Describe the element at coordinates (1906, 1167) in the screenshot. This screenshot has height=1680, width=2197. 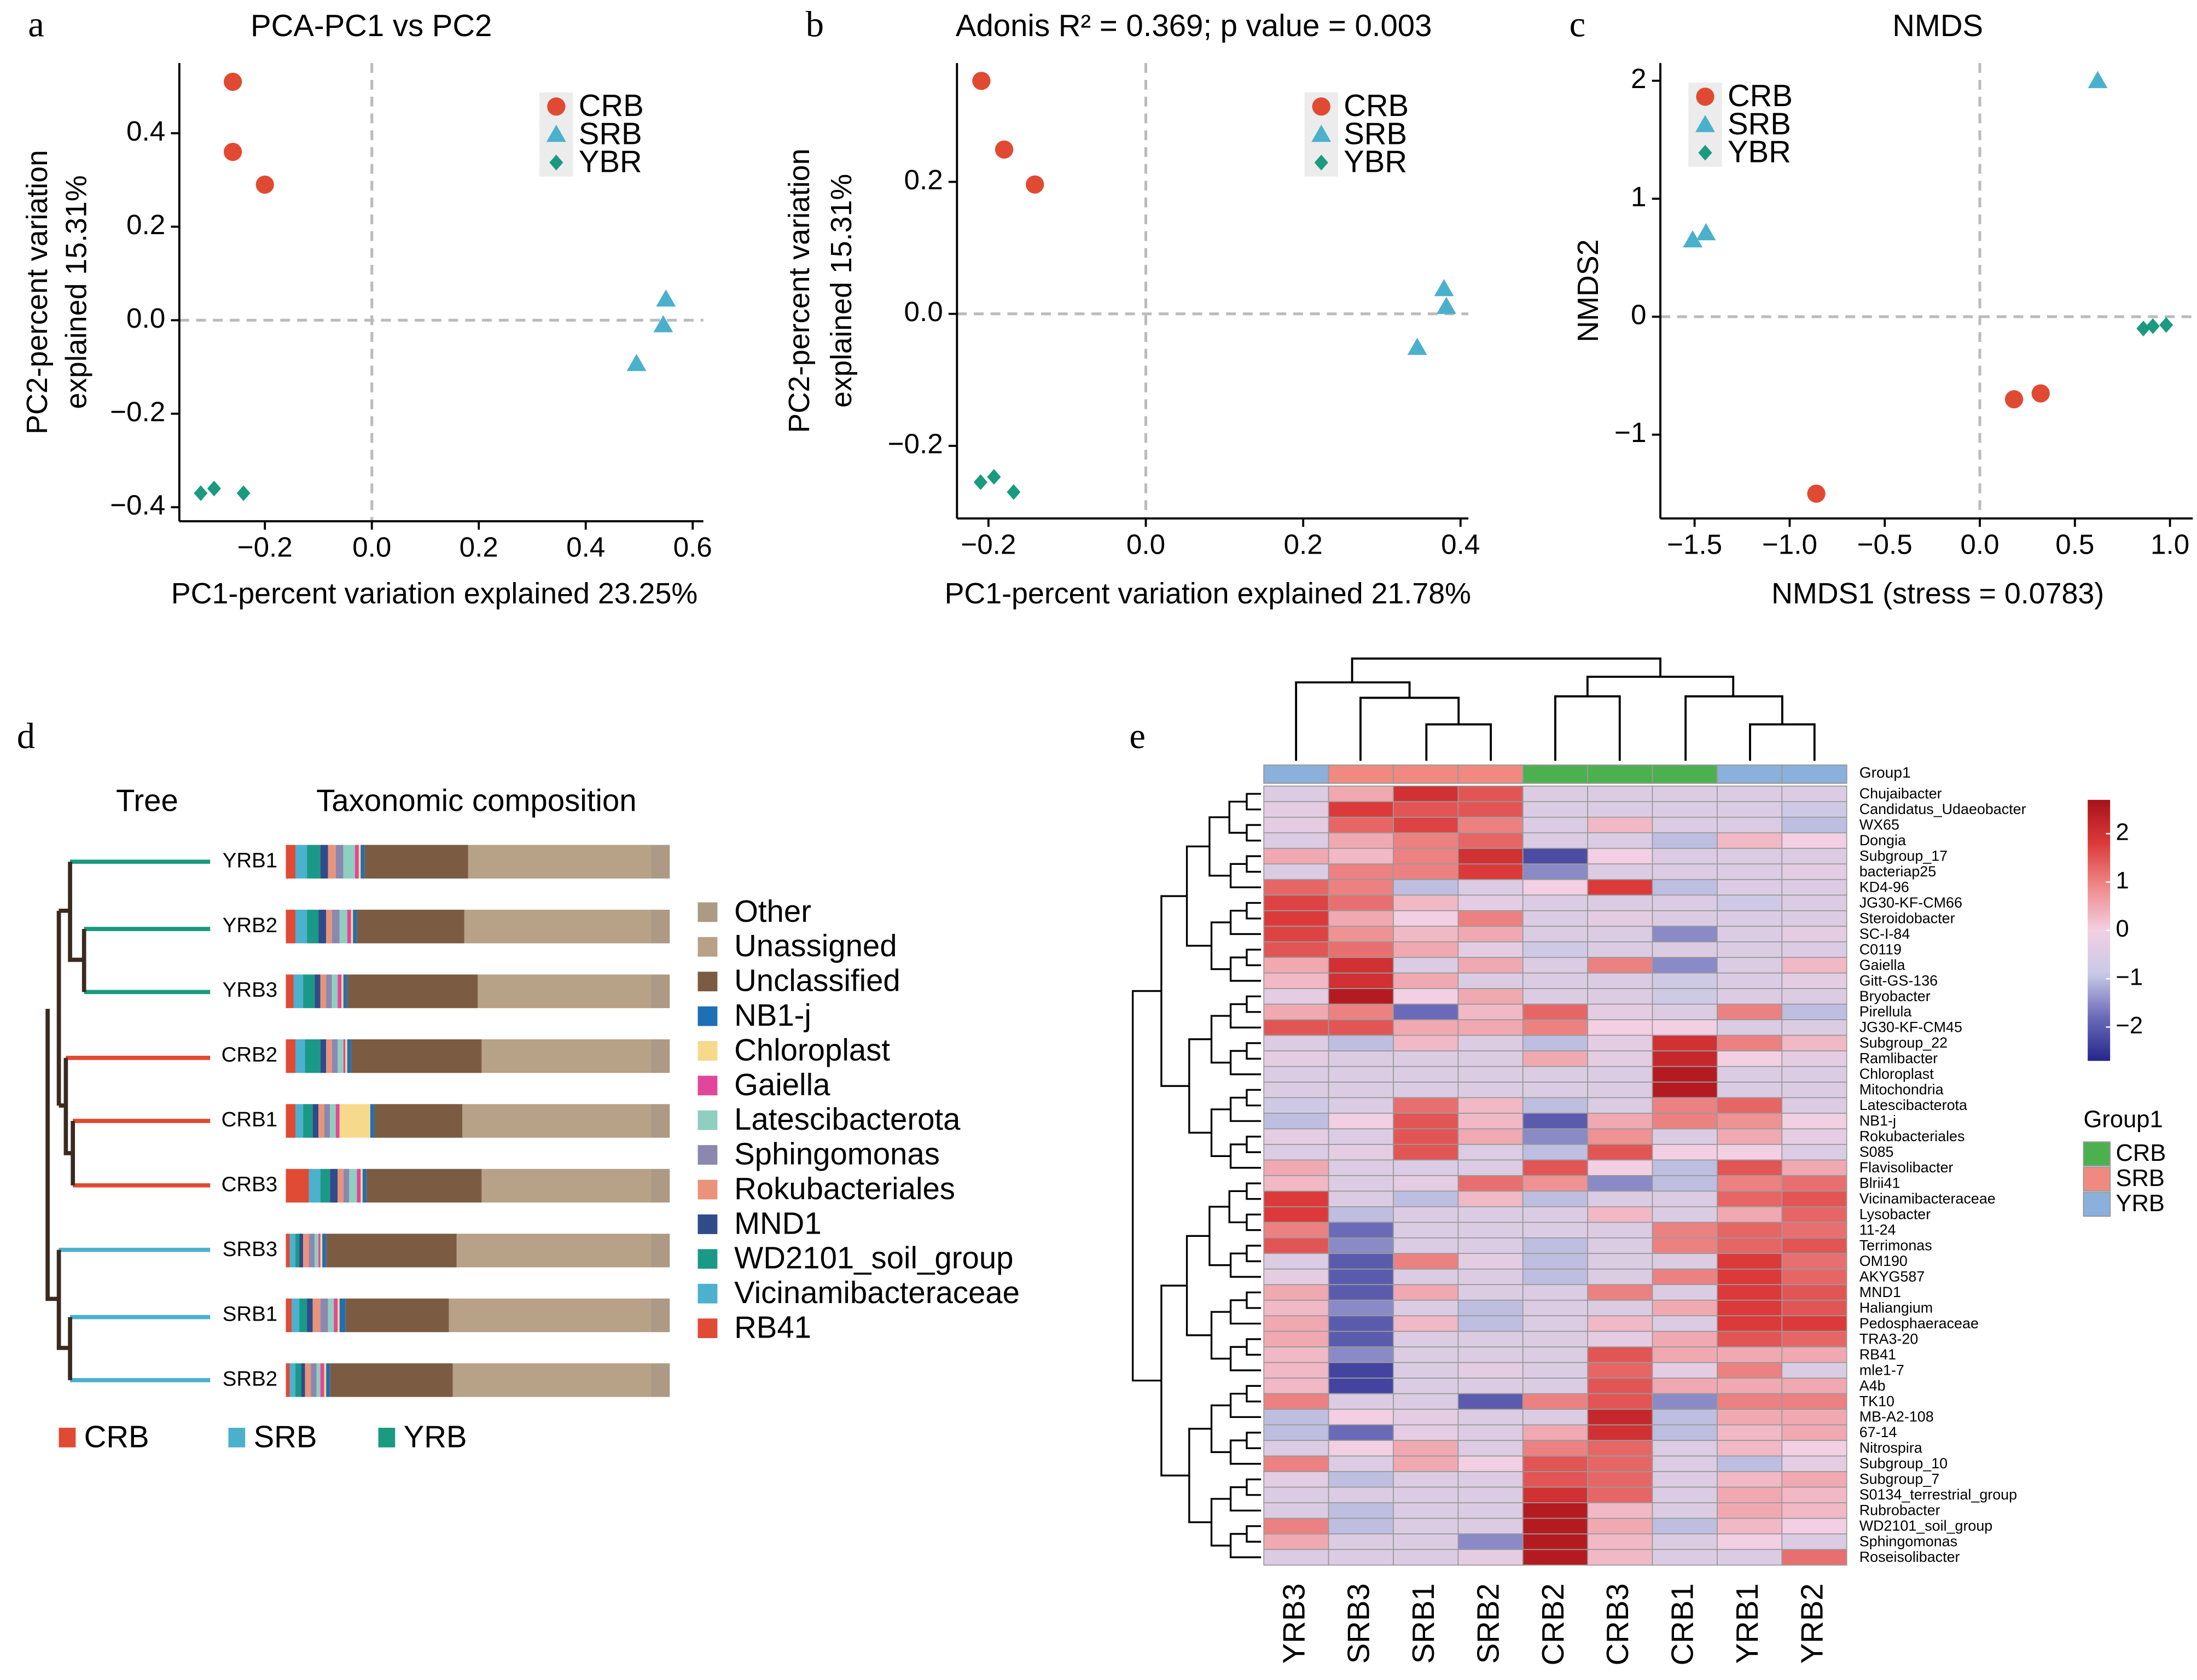
I see `row-label: Flavisolibacter` at that location.